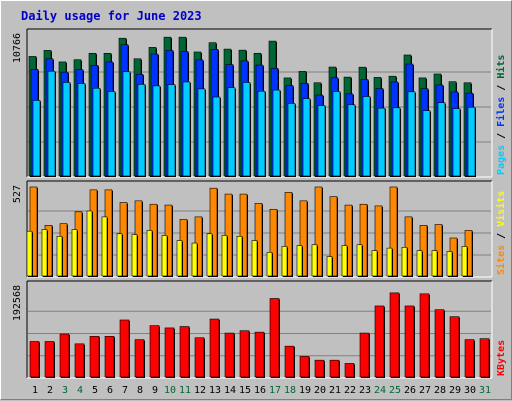  I want to click on day-label-17: 17, so click(275, 390).